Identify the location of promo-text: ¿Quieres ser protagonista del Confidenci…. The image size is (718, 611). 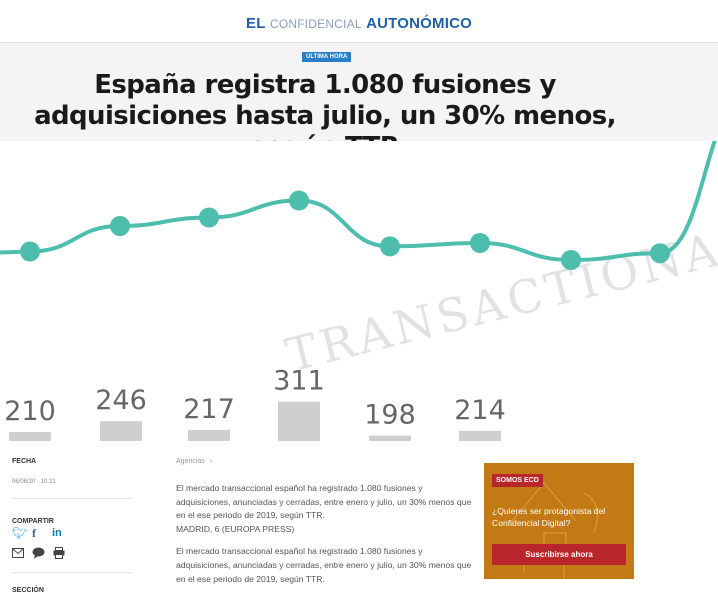
(549, 517).